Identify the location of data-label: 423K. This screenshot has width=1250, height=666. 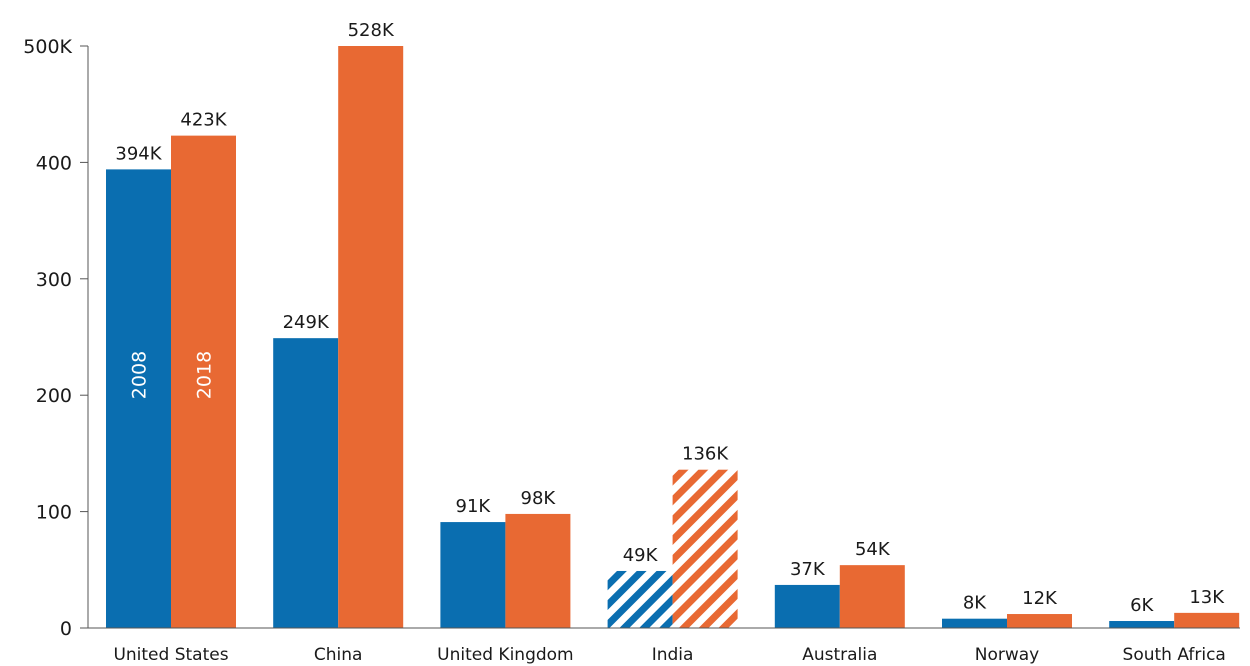
(203, 120).